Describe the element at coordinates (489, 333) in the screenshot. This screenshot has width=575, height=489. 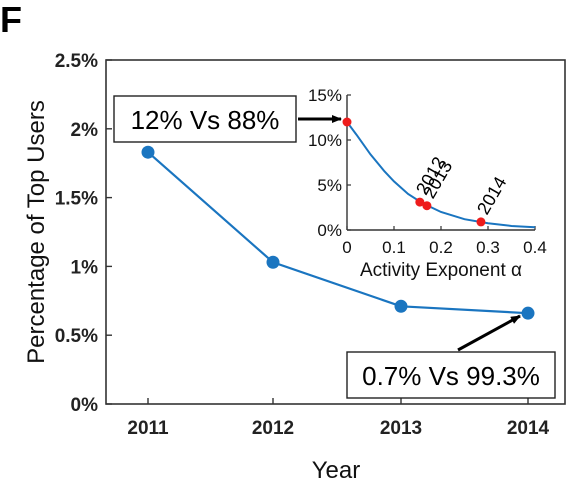
I see `callout-bottom-arrow` at that location.